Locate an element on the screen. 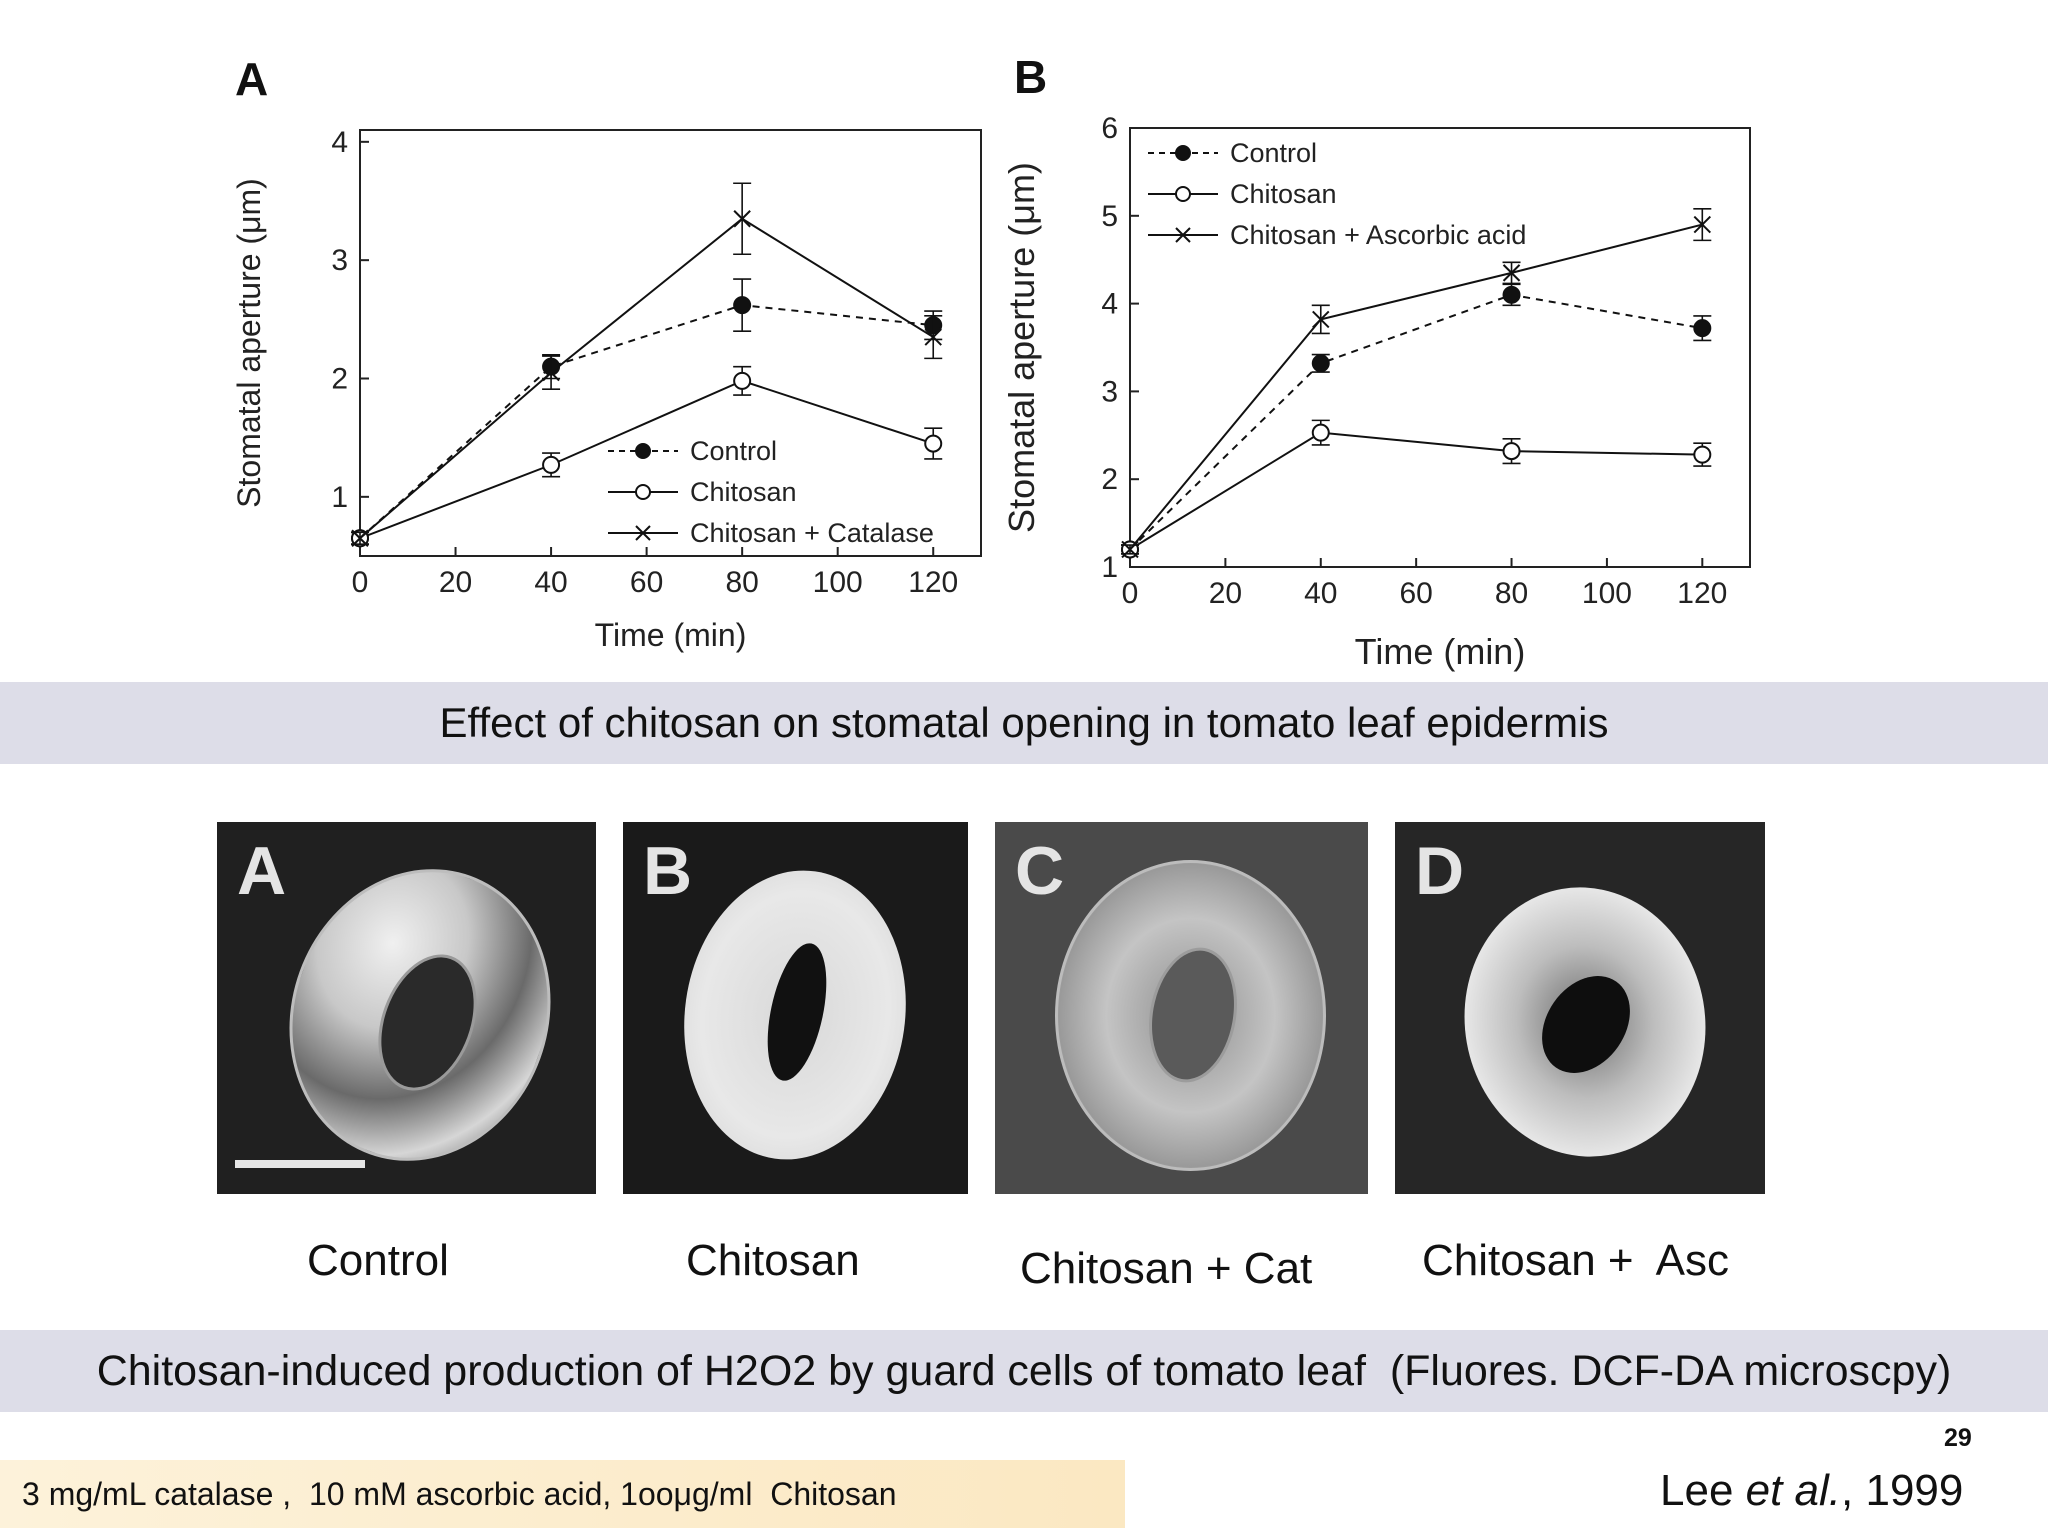  micrograph-letter: C is located at coordinates (1040, 871).